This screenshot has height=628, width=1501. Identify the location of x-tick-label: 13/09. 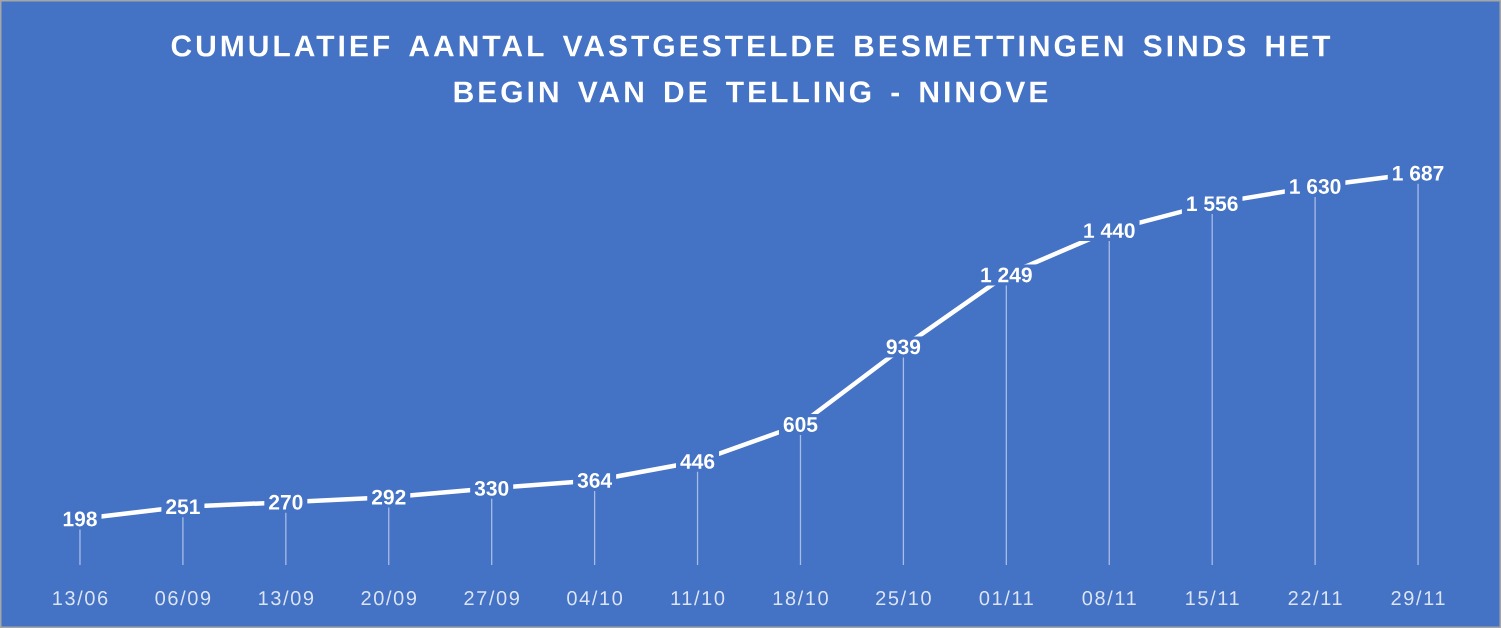
(286, 598).